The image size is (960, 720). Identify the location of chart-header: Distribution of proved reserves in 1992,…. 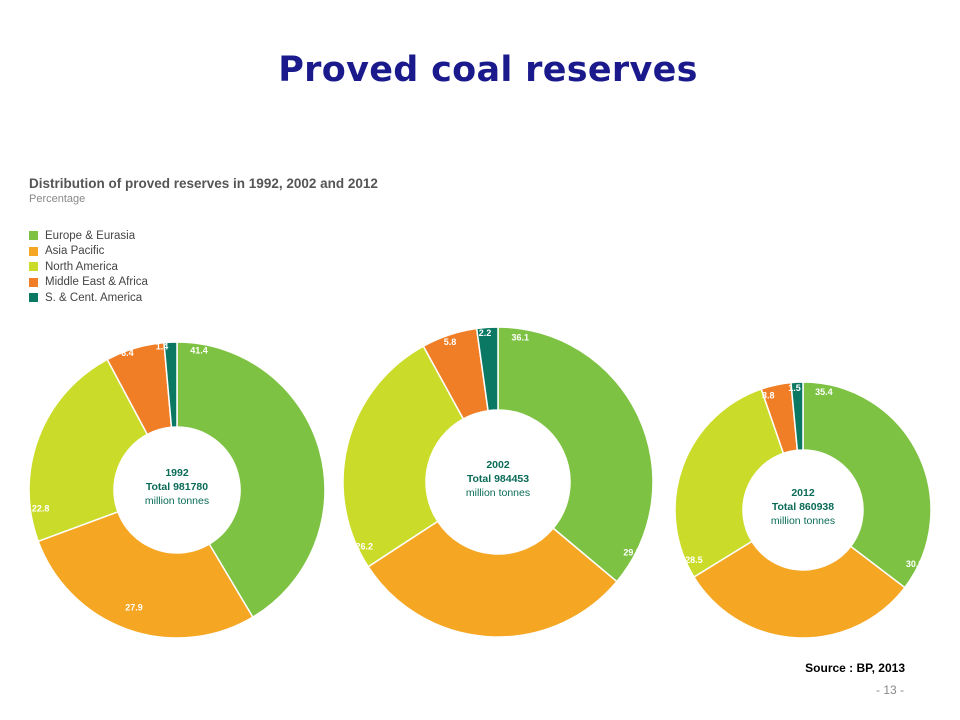
(203, 190).